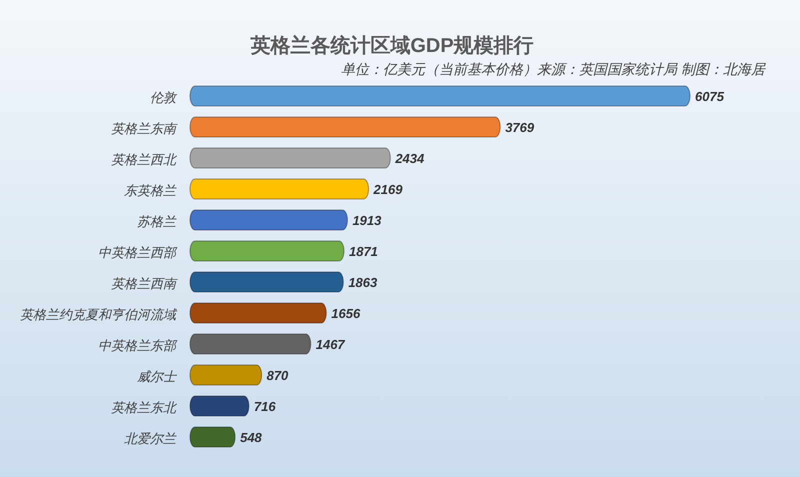 The height and width of the screenshot is (477, 800). I want to click on data-label: 2169, so click(388, 189).